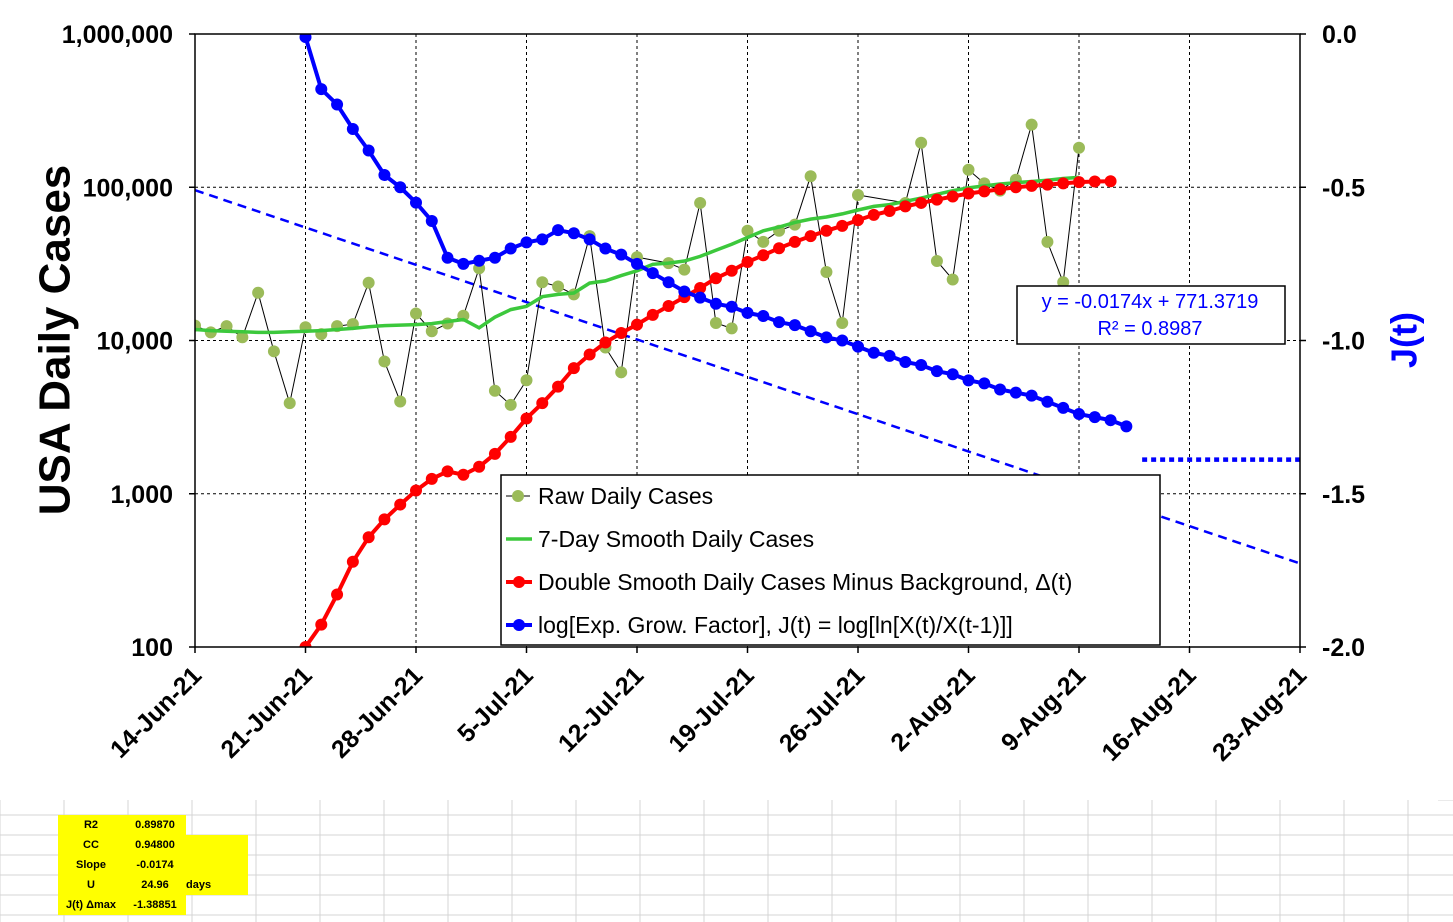  I want to click on stats-row: J(t) Δmax -1.38851, so click(153, 905).